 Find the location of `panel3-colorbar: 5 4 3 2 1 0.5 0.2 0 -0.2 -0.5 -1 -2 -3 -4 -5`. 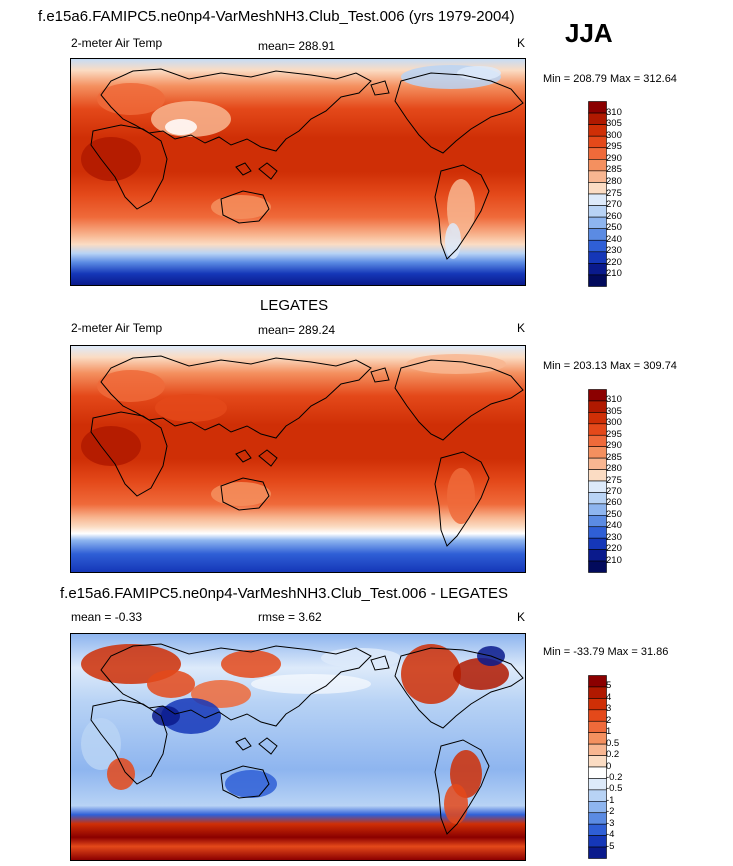

panel3-colorbar: 5 4 3 2 1 0.5 0.2 0 -0.2 -0.5 -1 -2 -3 -4 -5 is located at coordinates (618, 767).